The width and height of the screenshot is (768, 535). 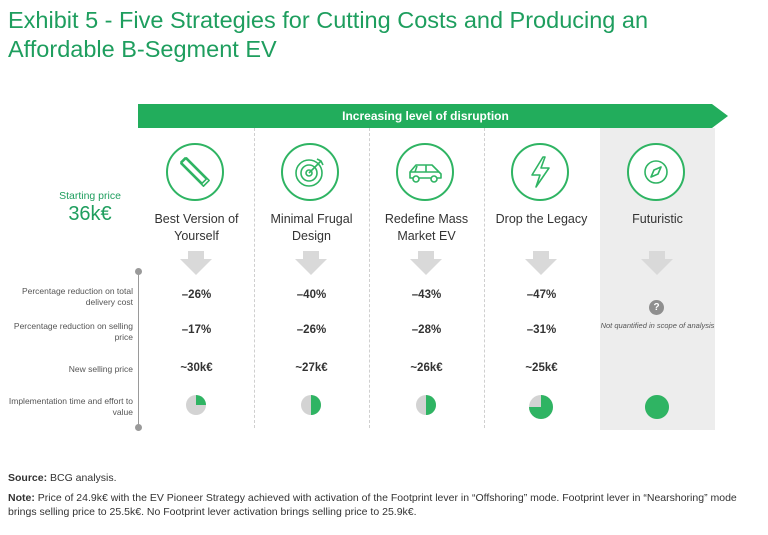 I want to click on row-label-implementation: Implementation time and effort to value, so click(x=70, y=406).